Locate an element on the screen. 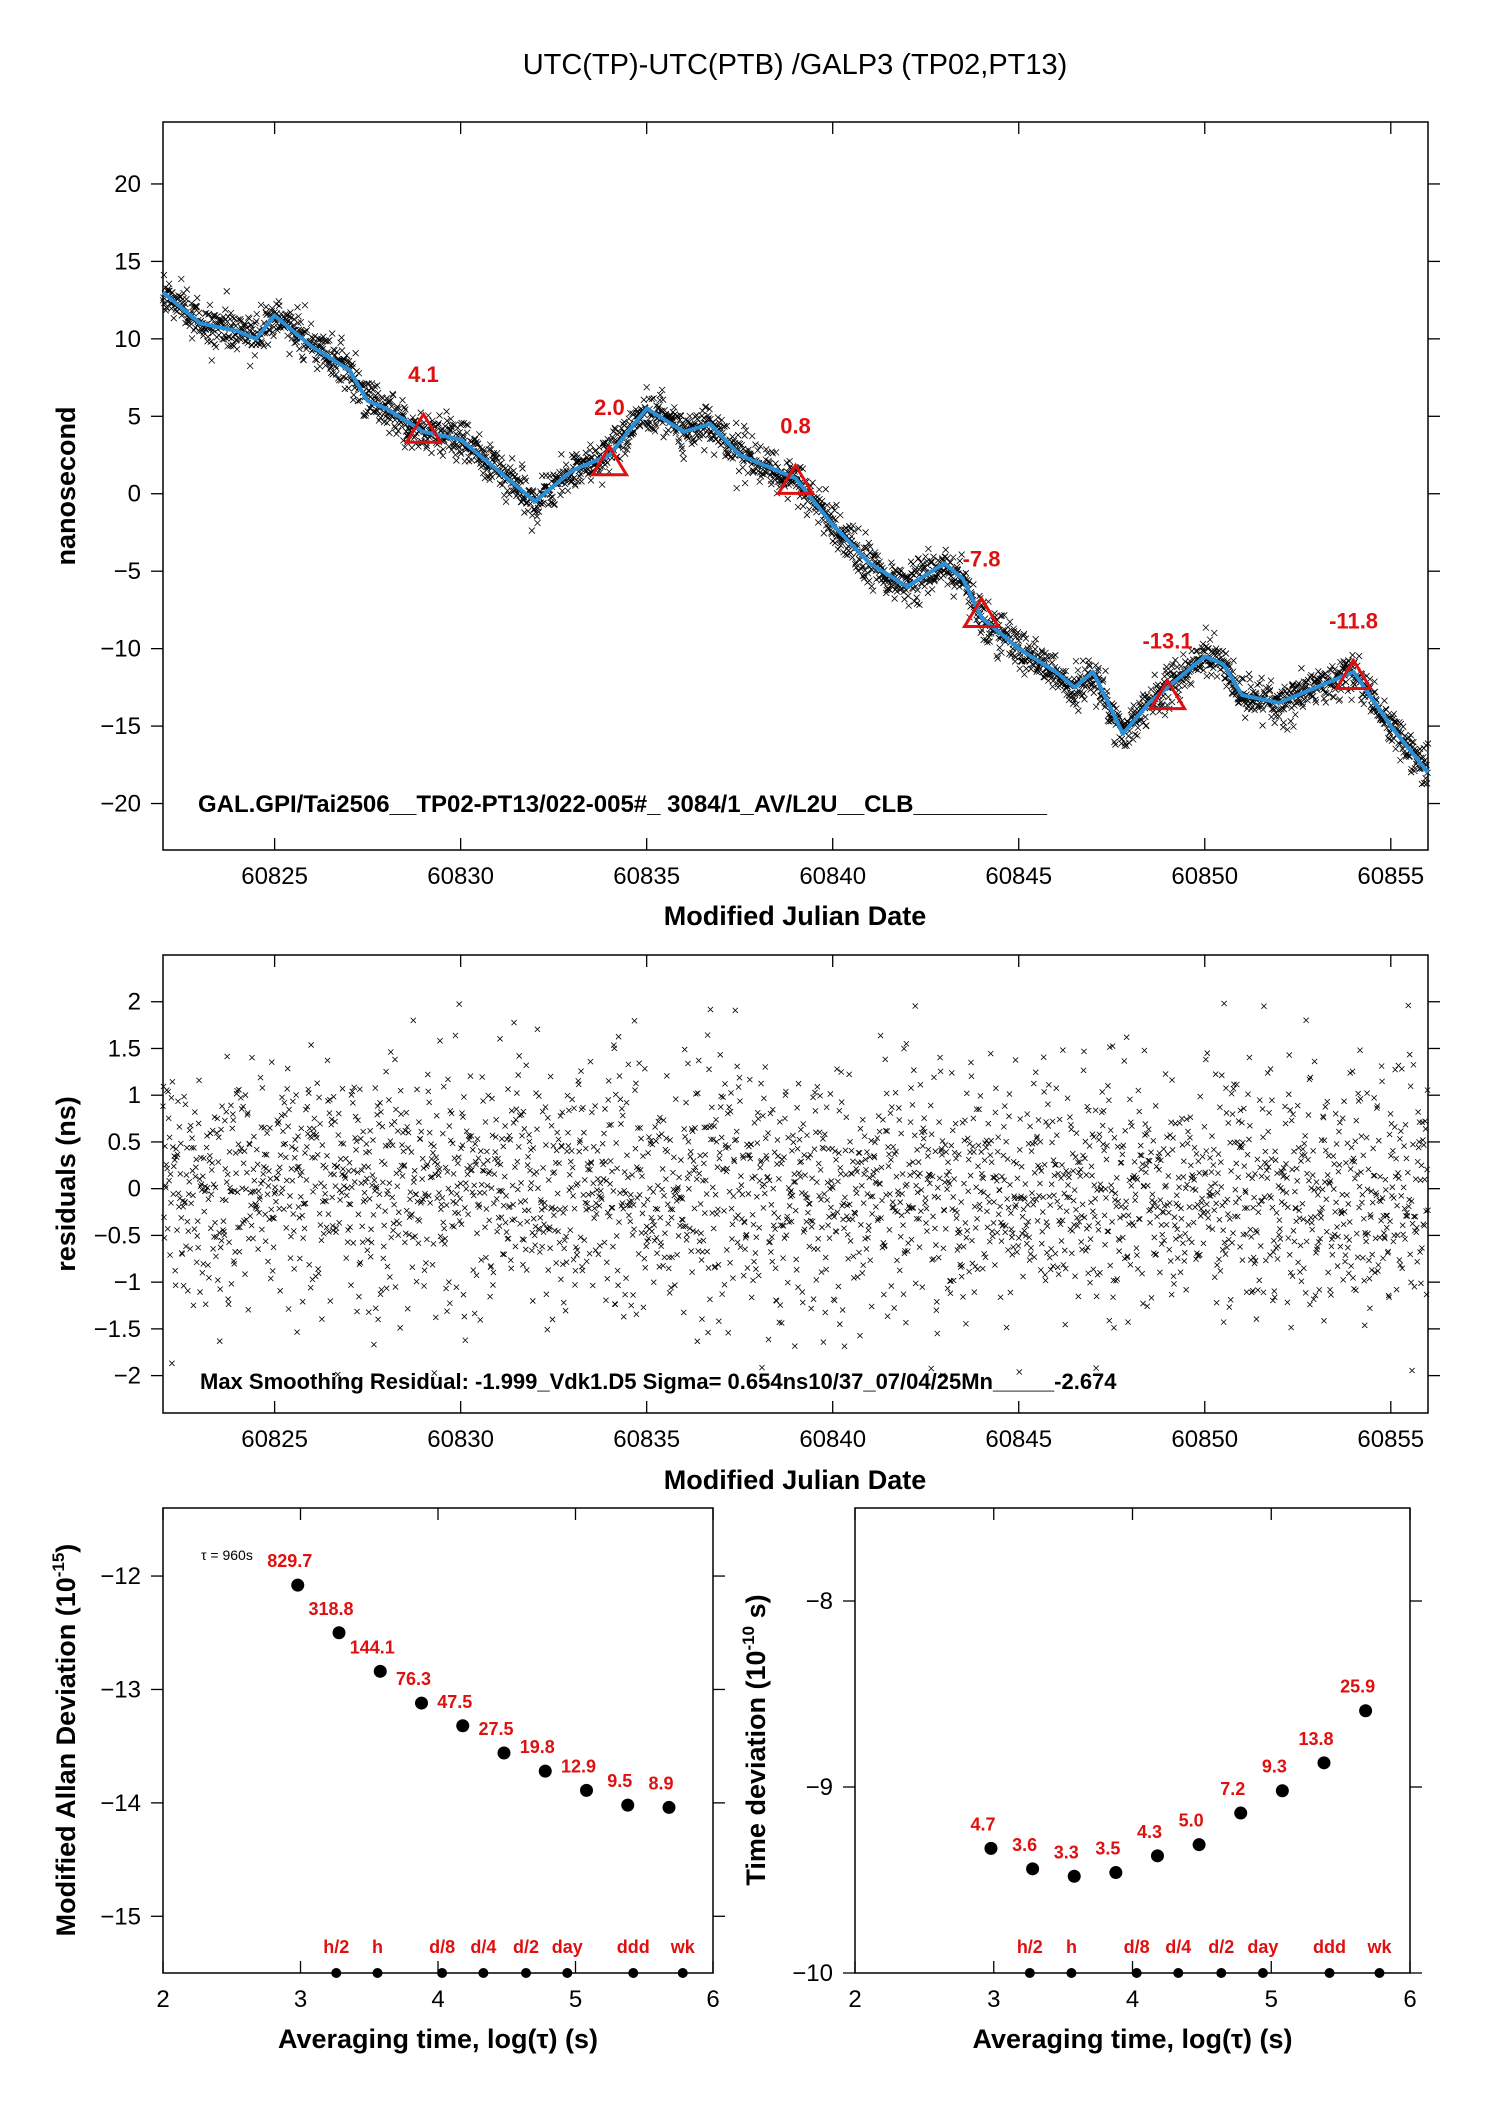  y-tick-label: 10 is located at coordinates (127, 339).